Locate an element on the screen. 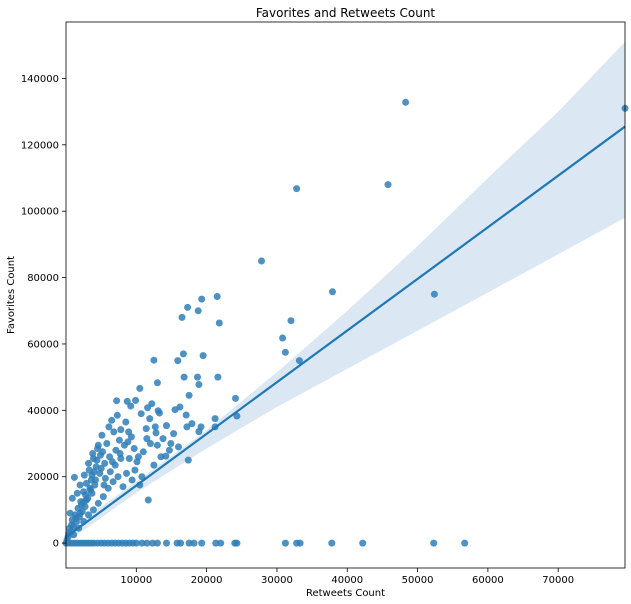 The width and height of the screenshot is (631, 604). x-tick-label: 70000 is located at coordinates (558, 580).